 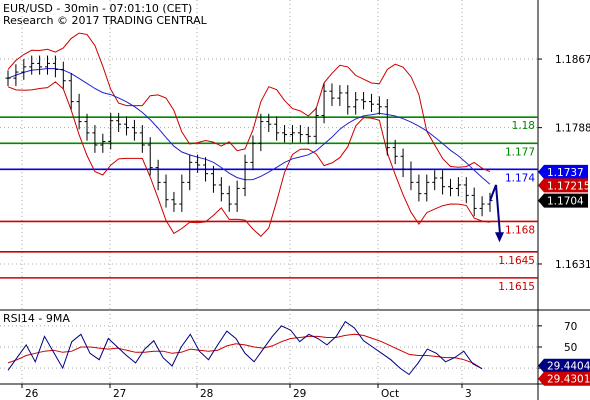 I want to click on rsi-line, so click(x=245, y=348).